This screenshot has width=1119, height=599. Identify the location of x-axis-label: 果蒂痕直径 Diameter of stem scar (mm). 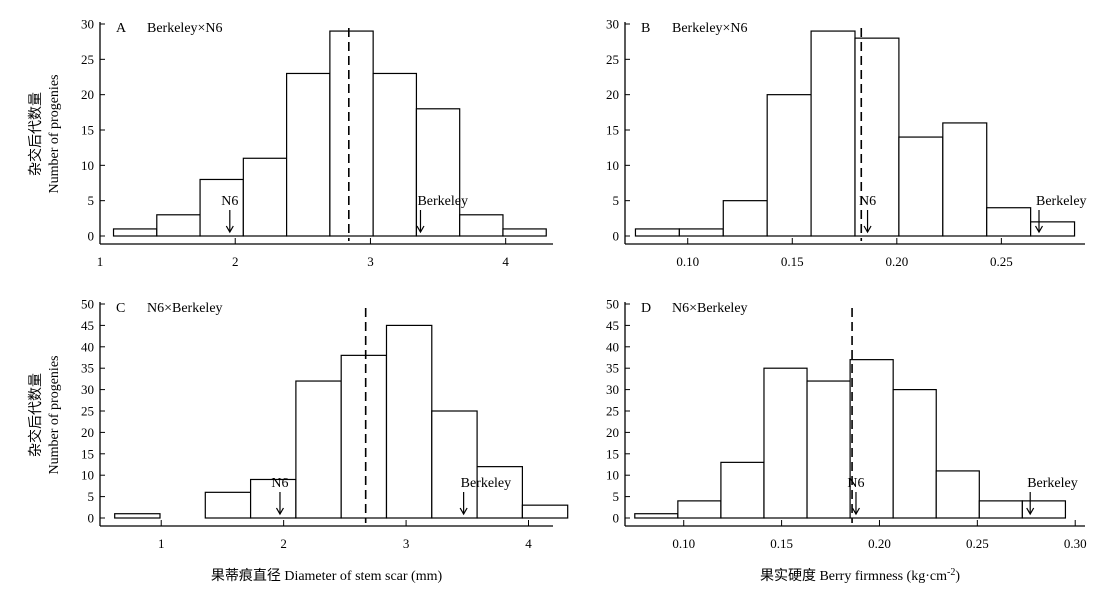
(327, 575).